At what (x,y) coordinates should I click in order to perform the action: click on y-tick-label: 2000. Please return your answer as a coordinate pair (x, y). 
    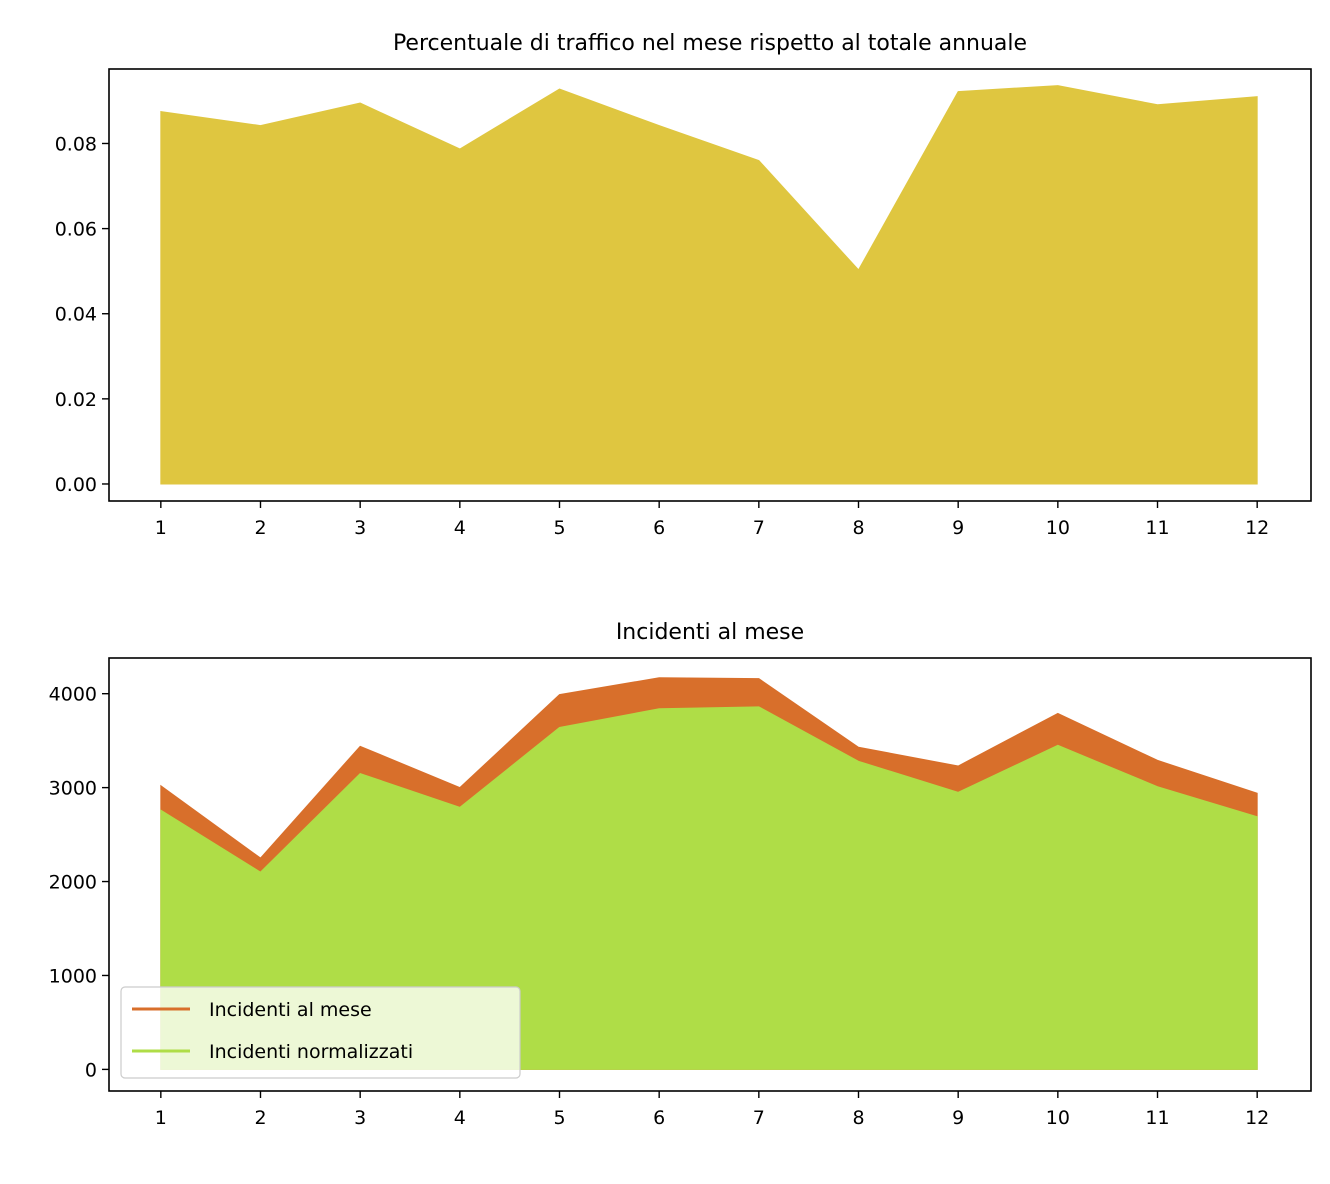
    Looking at the image, I should click on (73, 883).